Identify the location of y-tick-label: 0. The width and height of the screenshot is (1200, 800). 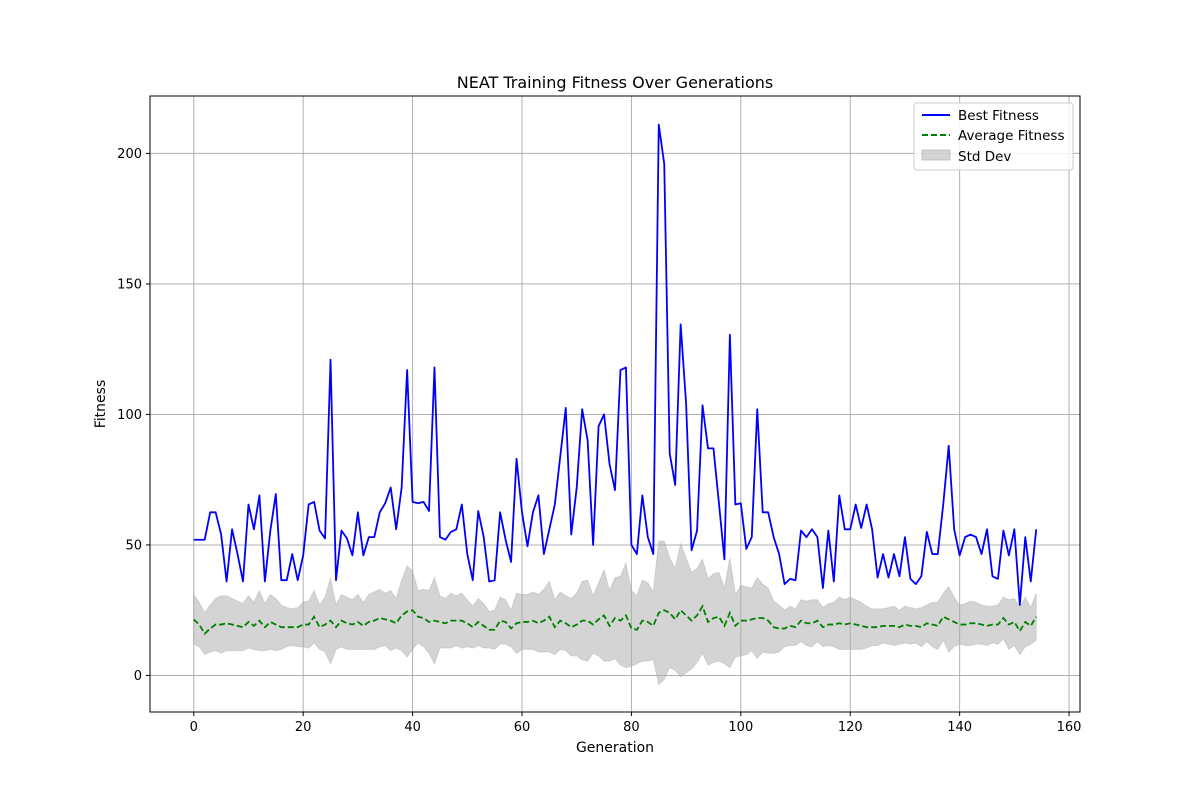
(138, 676).